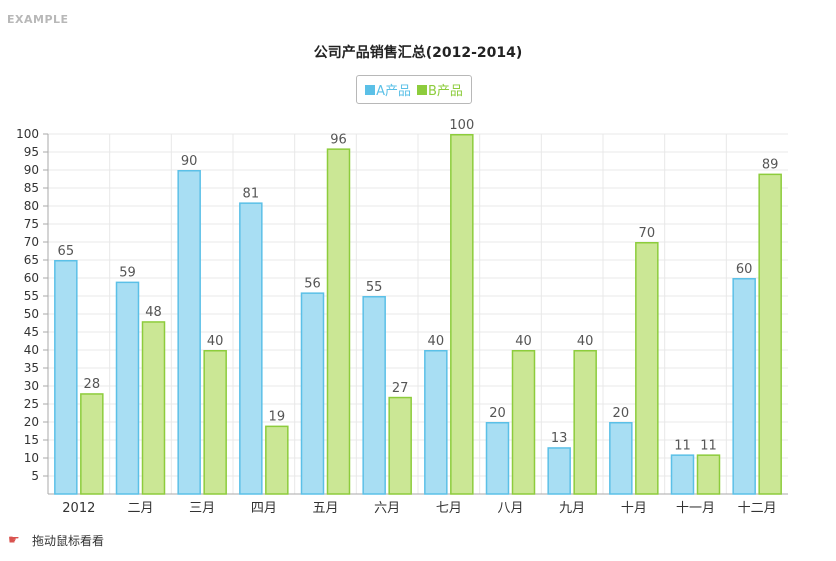 This screenshot has height=561, width=836. What do you see at coordinates (92, 384) in the screenshot?
I see `data-label-series-b: 28` at bounding box center [92, 384].